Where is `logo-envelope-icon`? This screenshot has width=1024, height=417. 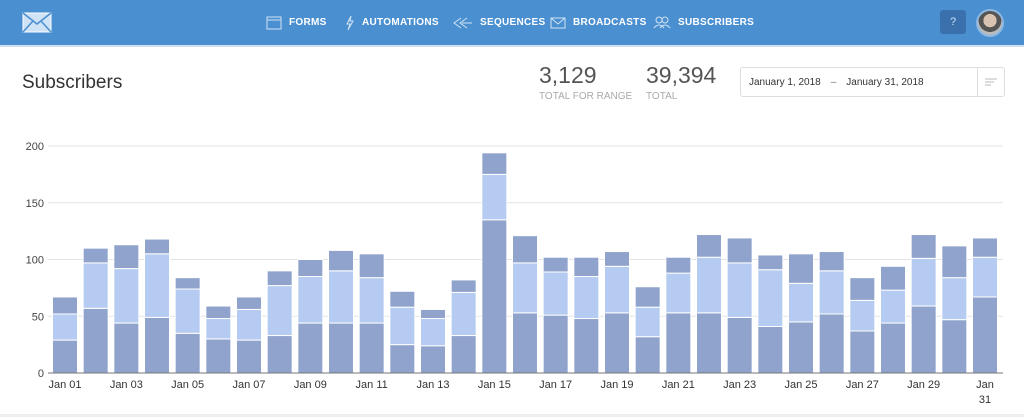 logo-envelope-icon is located at coordinates (37, 22).